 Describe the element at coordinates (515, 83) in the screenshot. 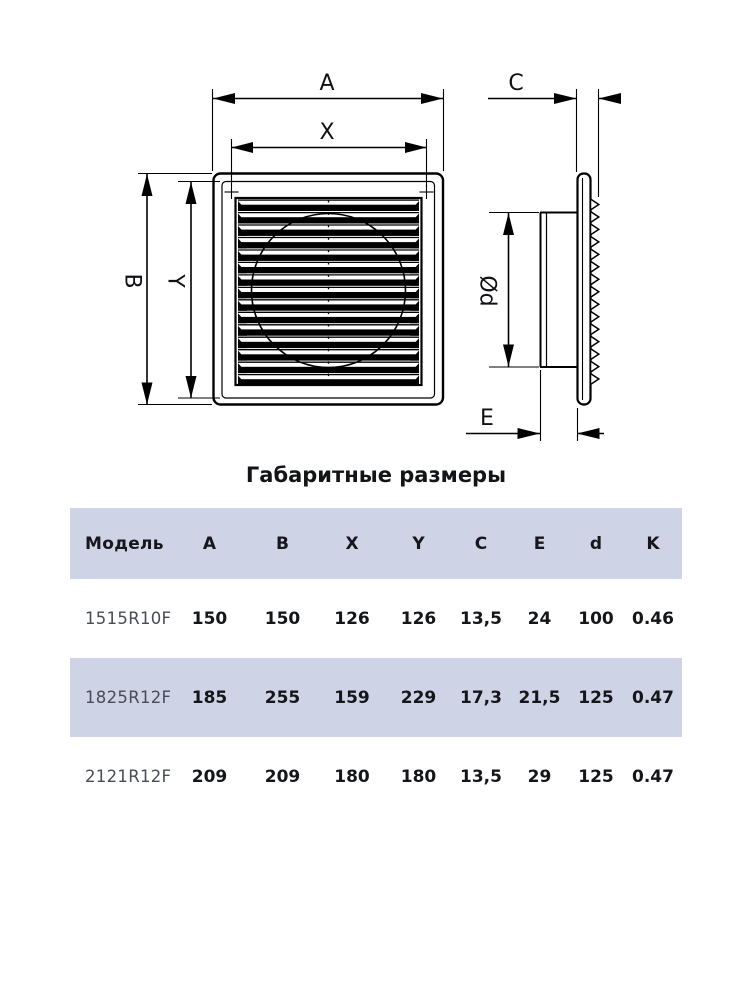

I see `dim-label-c: C` at that location.